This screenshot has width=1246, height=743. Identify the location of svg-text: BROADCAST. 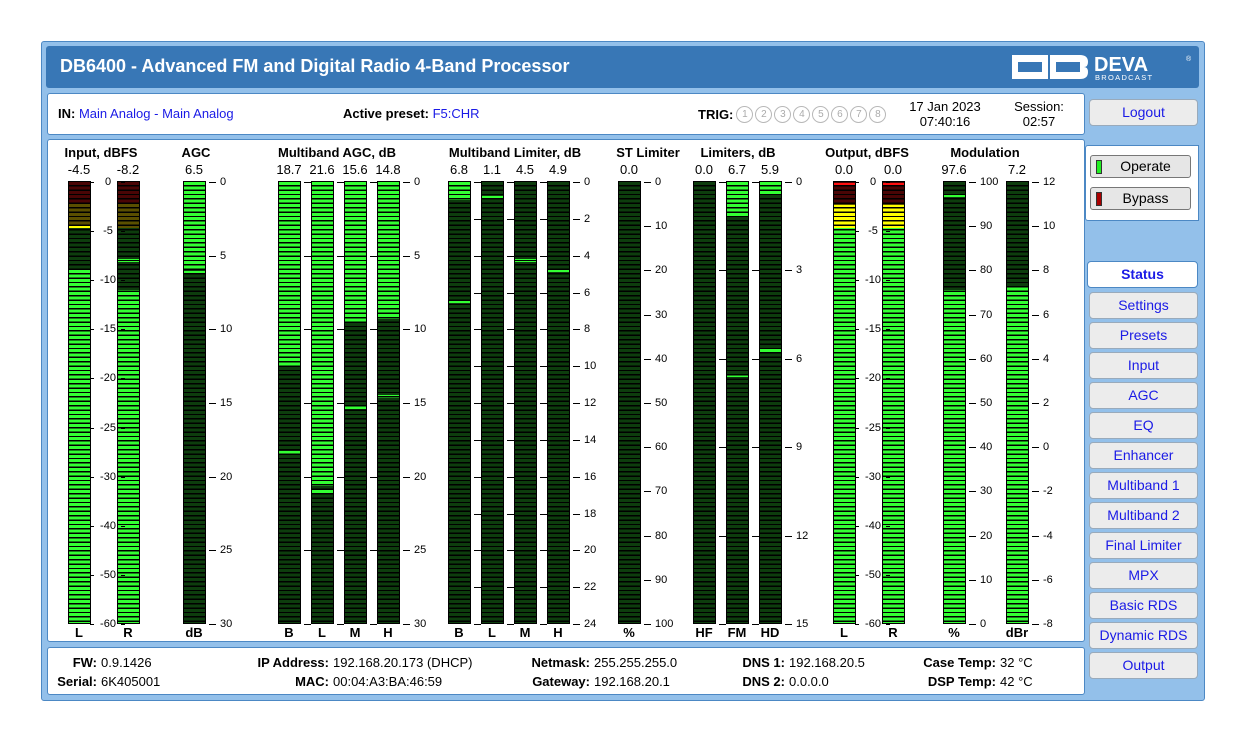
(1124, 77).